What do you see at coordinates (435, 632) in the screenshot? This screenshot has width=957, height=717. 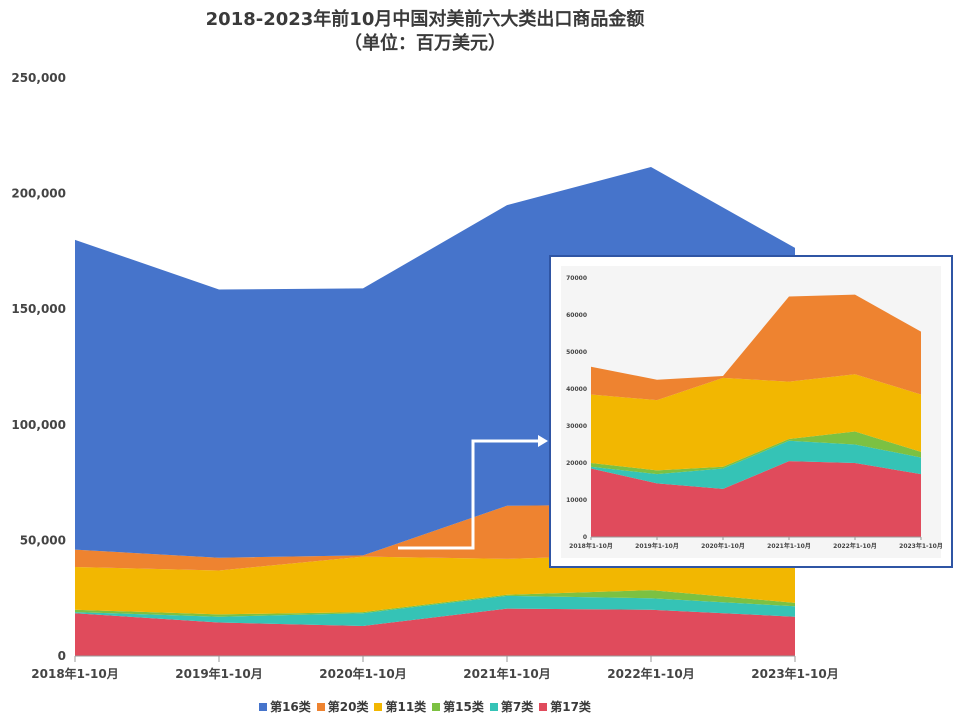 I see `main-area--17-` at bounding box center [435, 632].